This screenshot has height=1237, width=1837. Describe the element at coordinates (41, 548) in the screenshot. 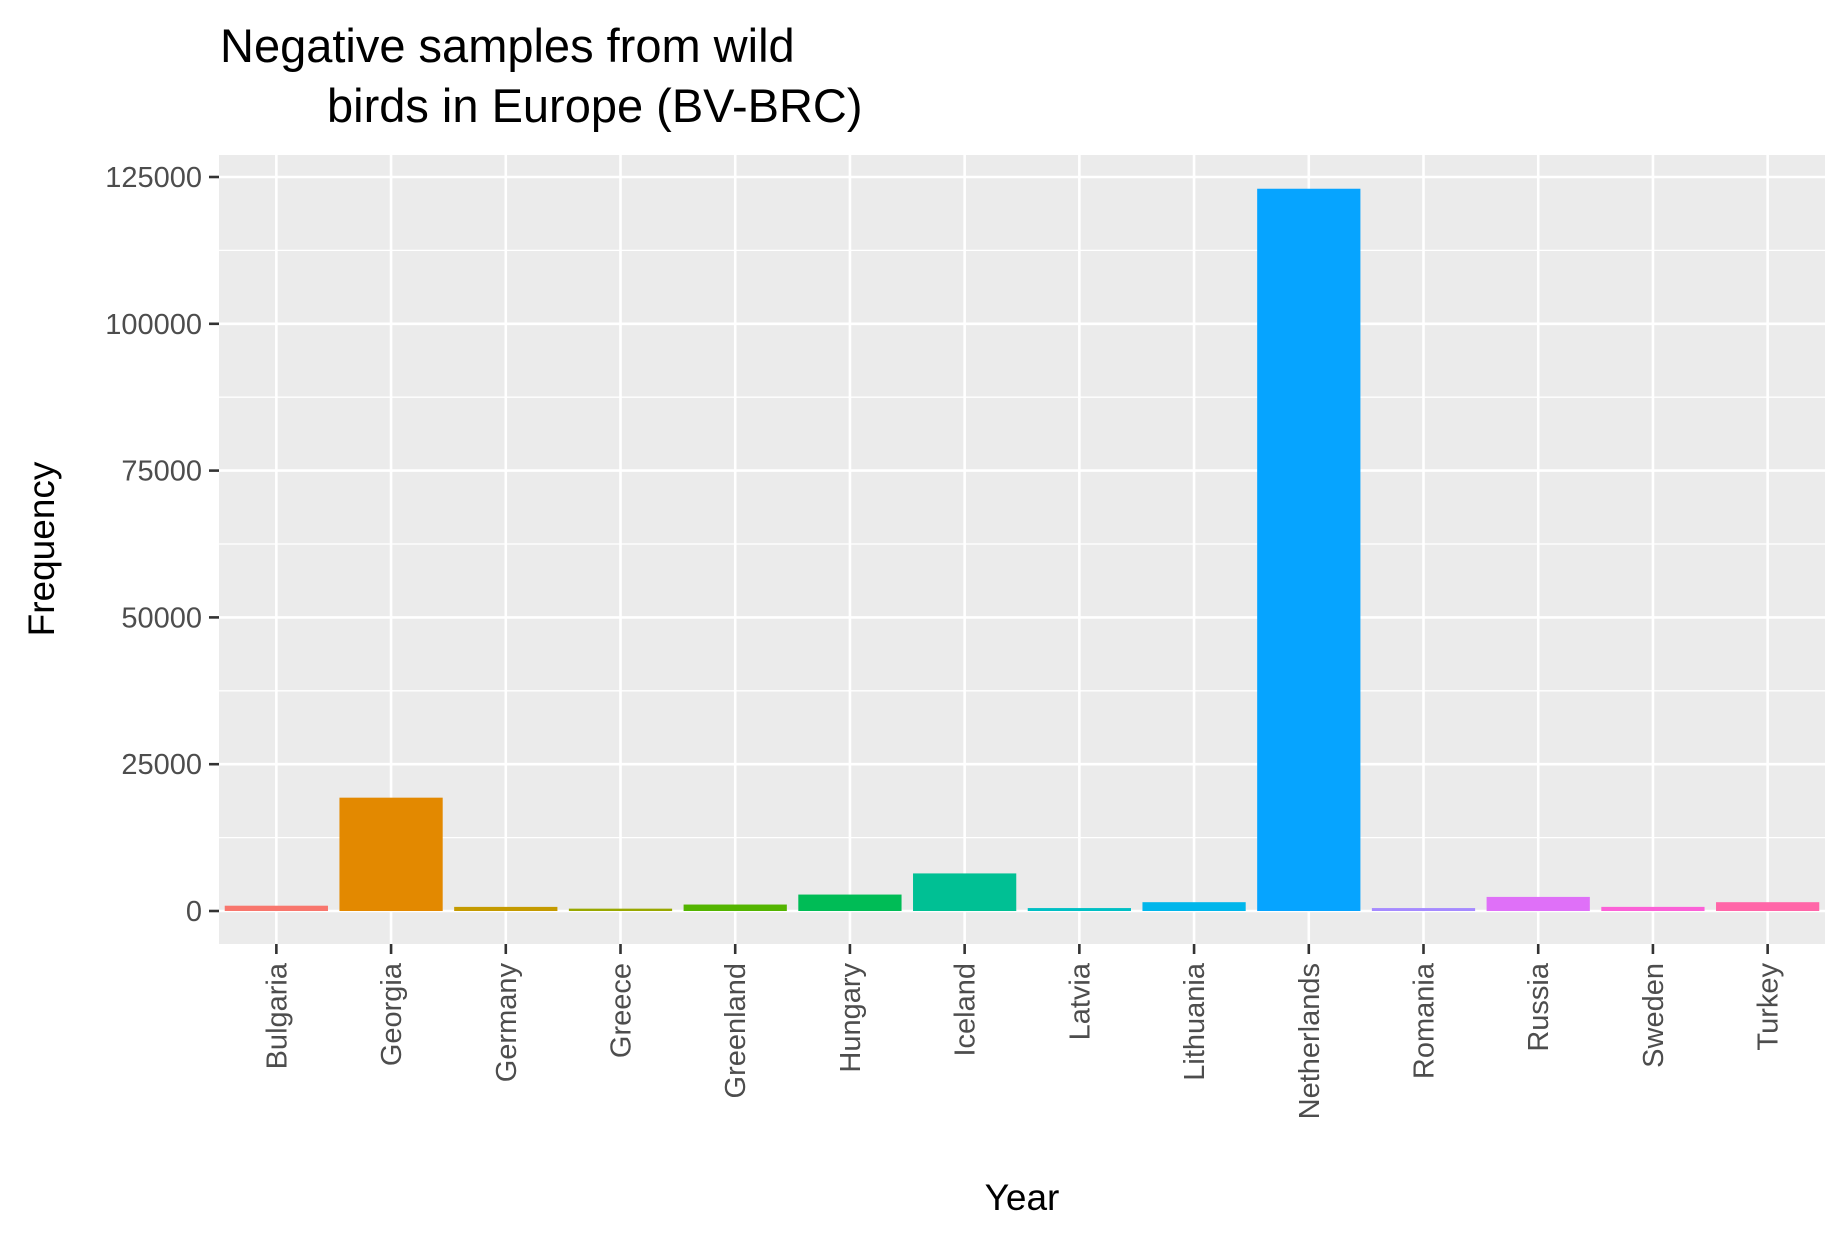

I see `y-axis-title: Frequency` at that location.